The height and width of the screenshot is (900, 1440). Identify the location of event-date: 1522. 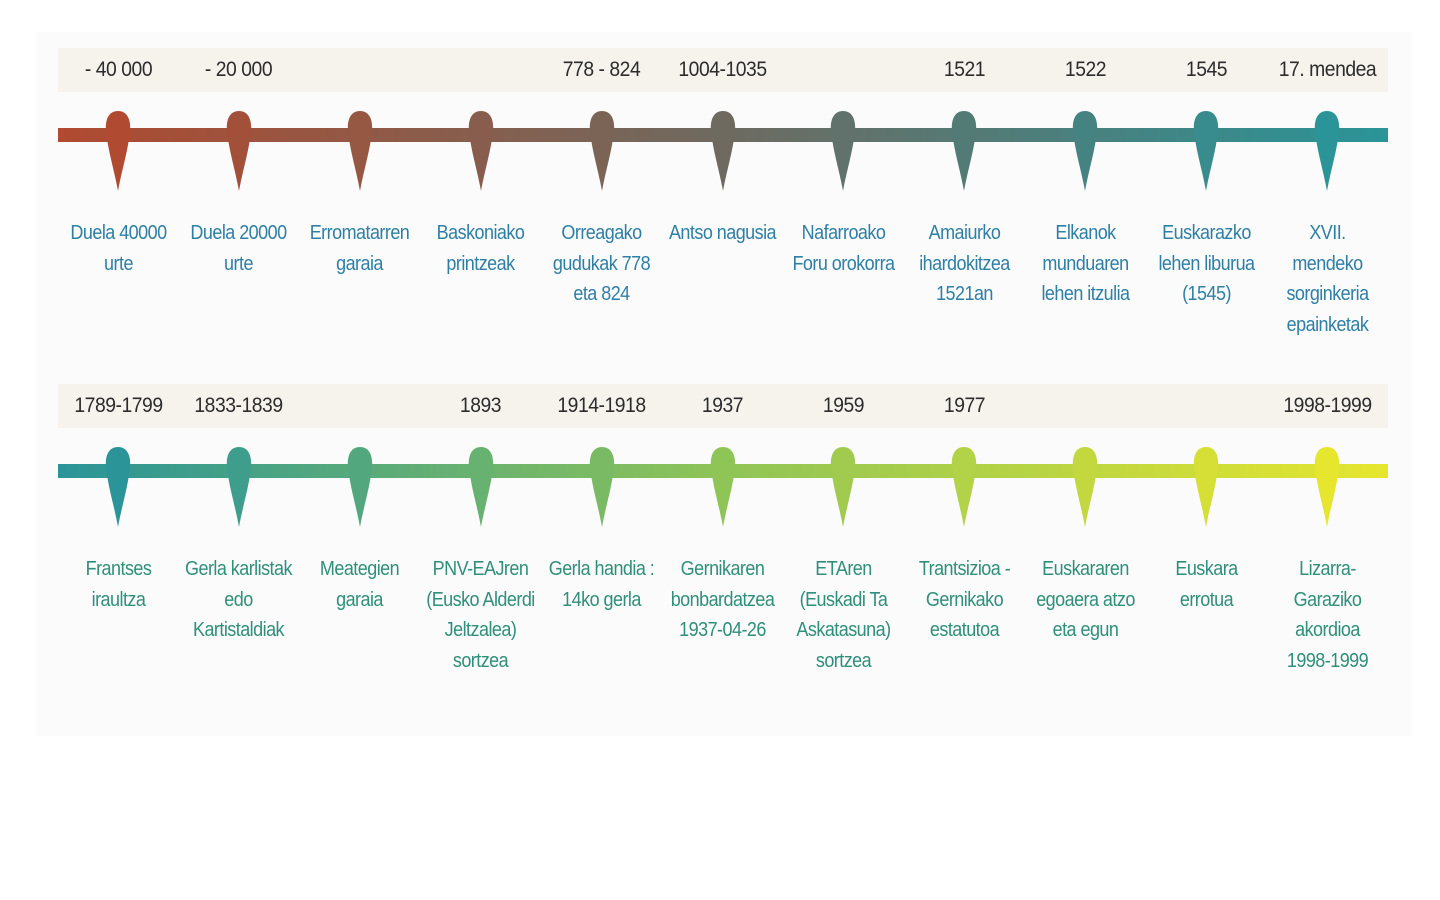
(1085, 69).